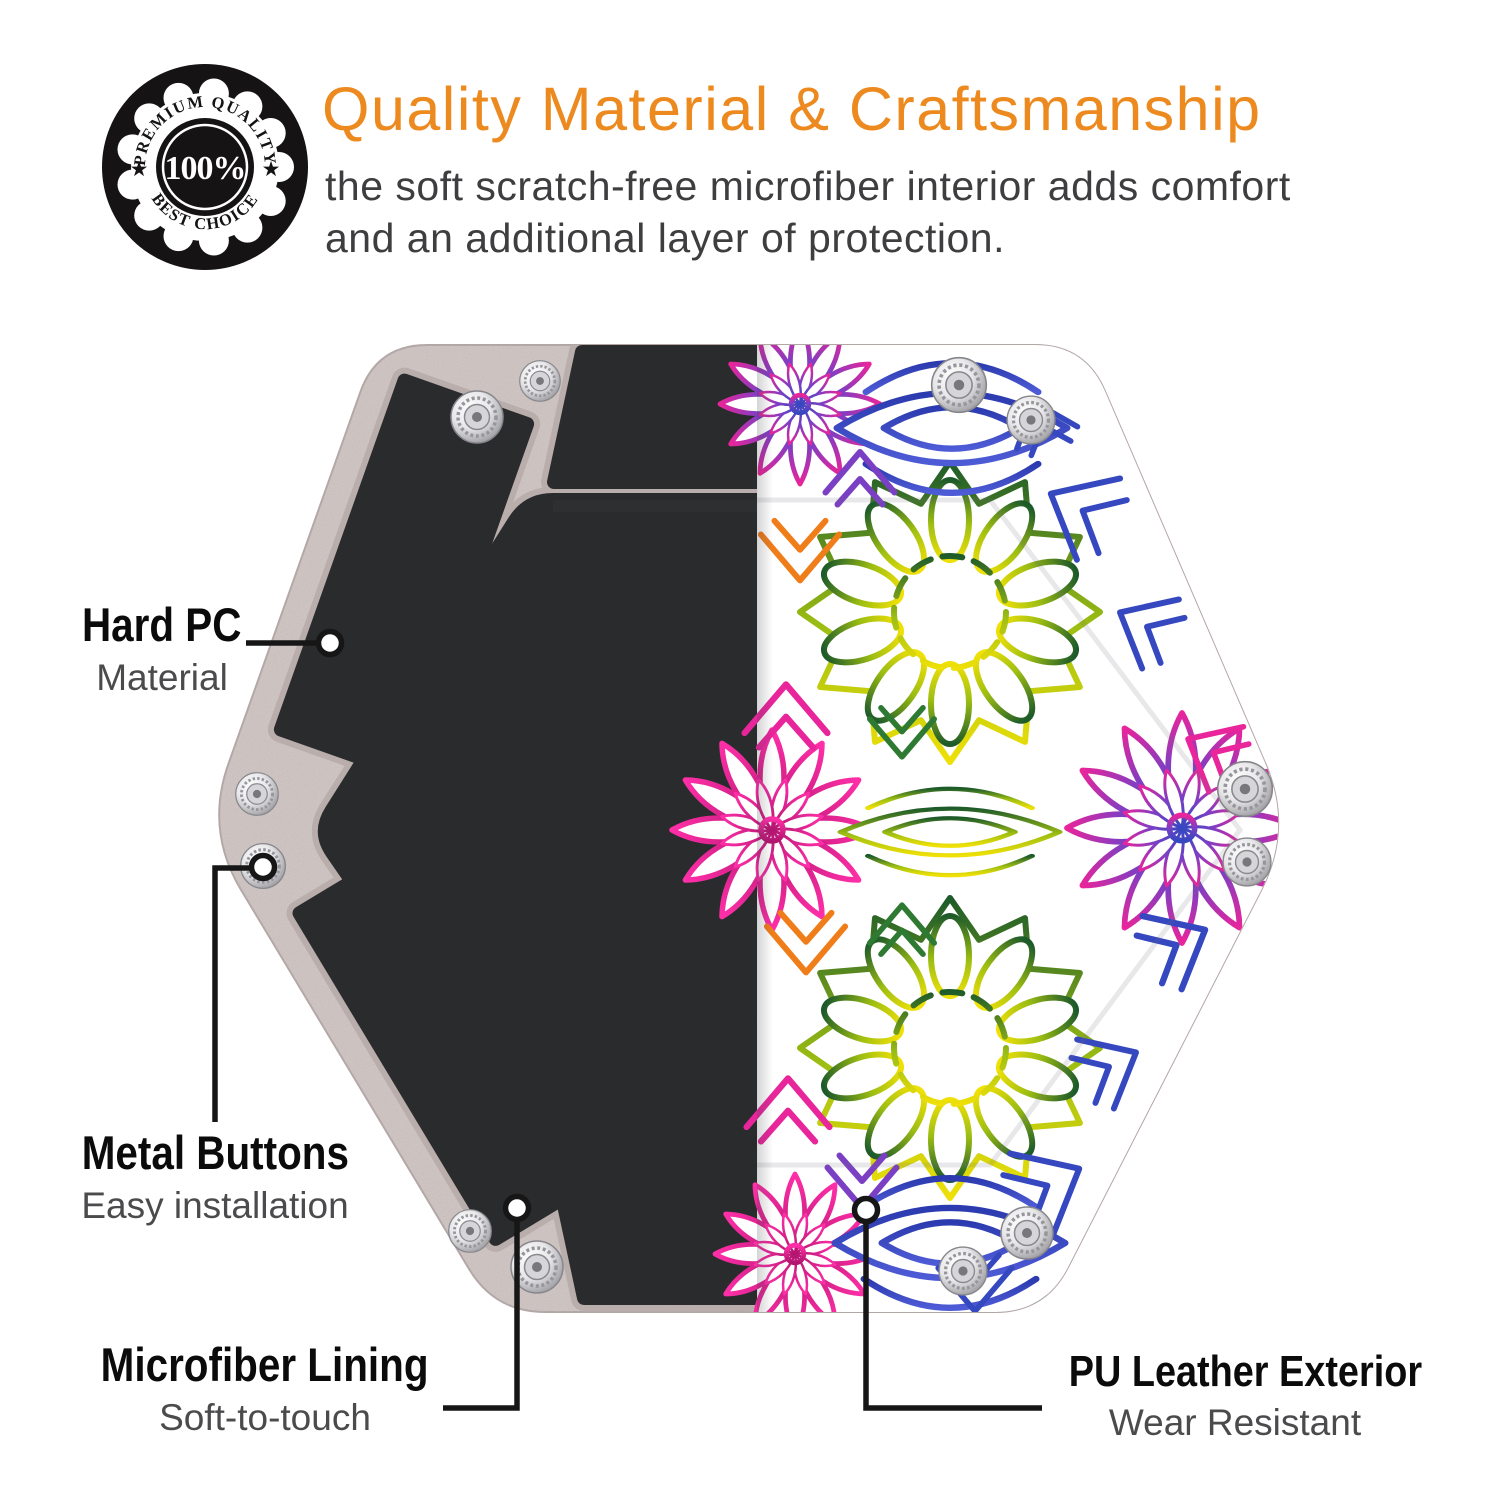 The image size is (1500, 1500). What do you see at coordinates (330, 643) in the screenshot?
I see `hard-pc-callout-dot` at bounding box center [330, 643].